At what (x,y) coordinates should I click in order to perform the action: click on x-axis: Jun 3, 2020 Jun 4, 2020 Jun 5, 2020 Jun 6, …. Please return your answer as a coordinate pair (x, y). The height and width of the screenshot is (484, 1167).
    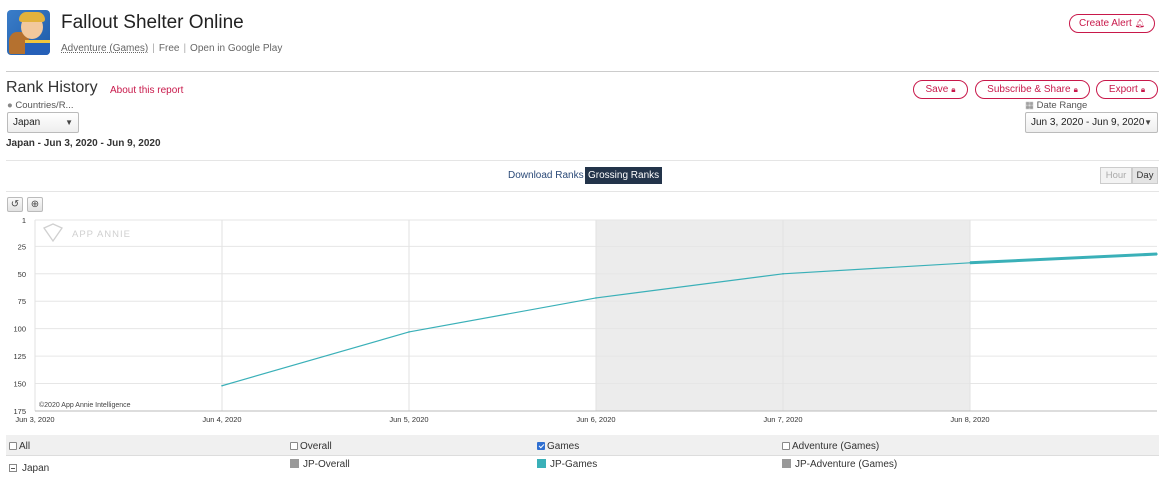
    Looking at the image, I should click on (586, 417).